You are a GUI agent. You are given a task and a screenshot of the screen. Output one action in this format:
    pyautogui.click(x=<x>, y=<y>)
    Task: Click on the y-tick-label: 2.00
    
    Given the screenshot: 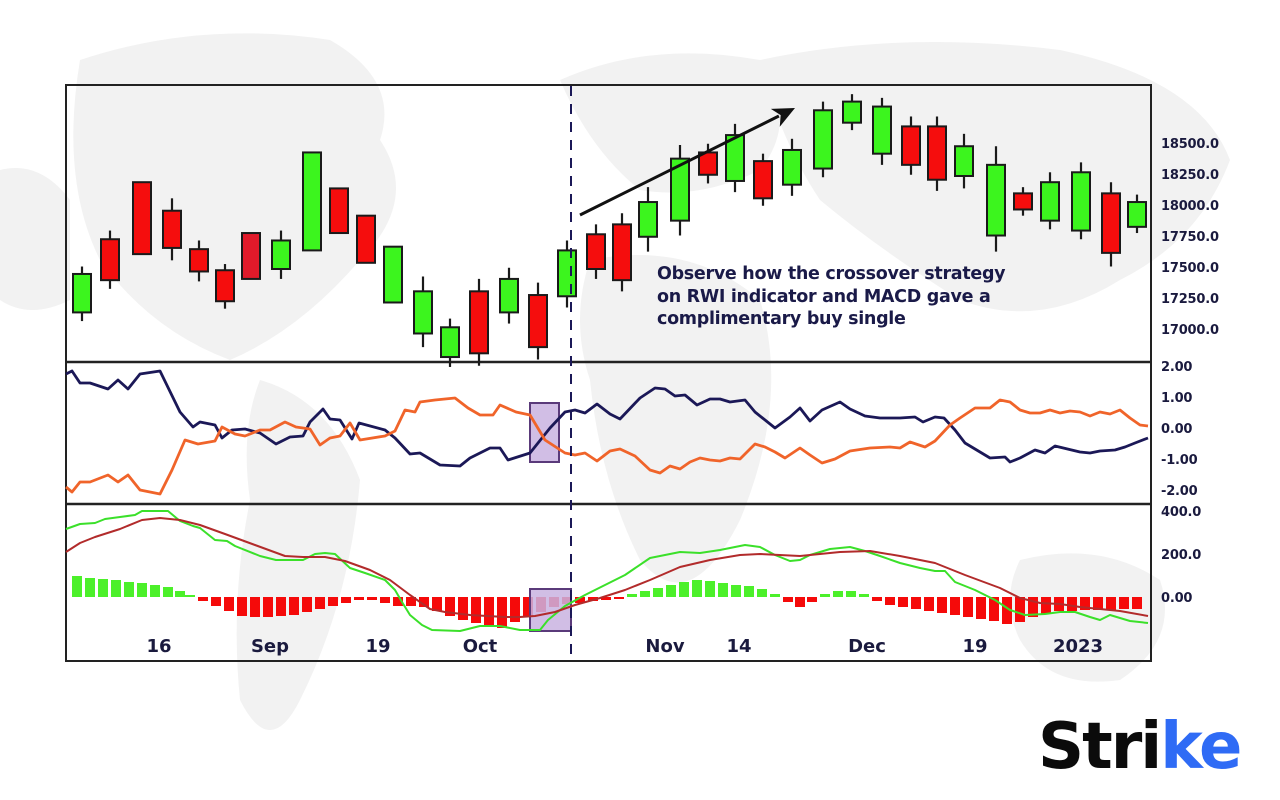 What is the action you would take?
    pyautogui.click(x=1177, y=367)
    